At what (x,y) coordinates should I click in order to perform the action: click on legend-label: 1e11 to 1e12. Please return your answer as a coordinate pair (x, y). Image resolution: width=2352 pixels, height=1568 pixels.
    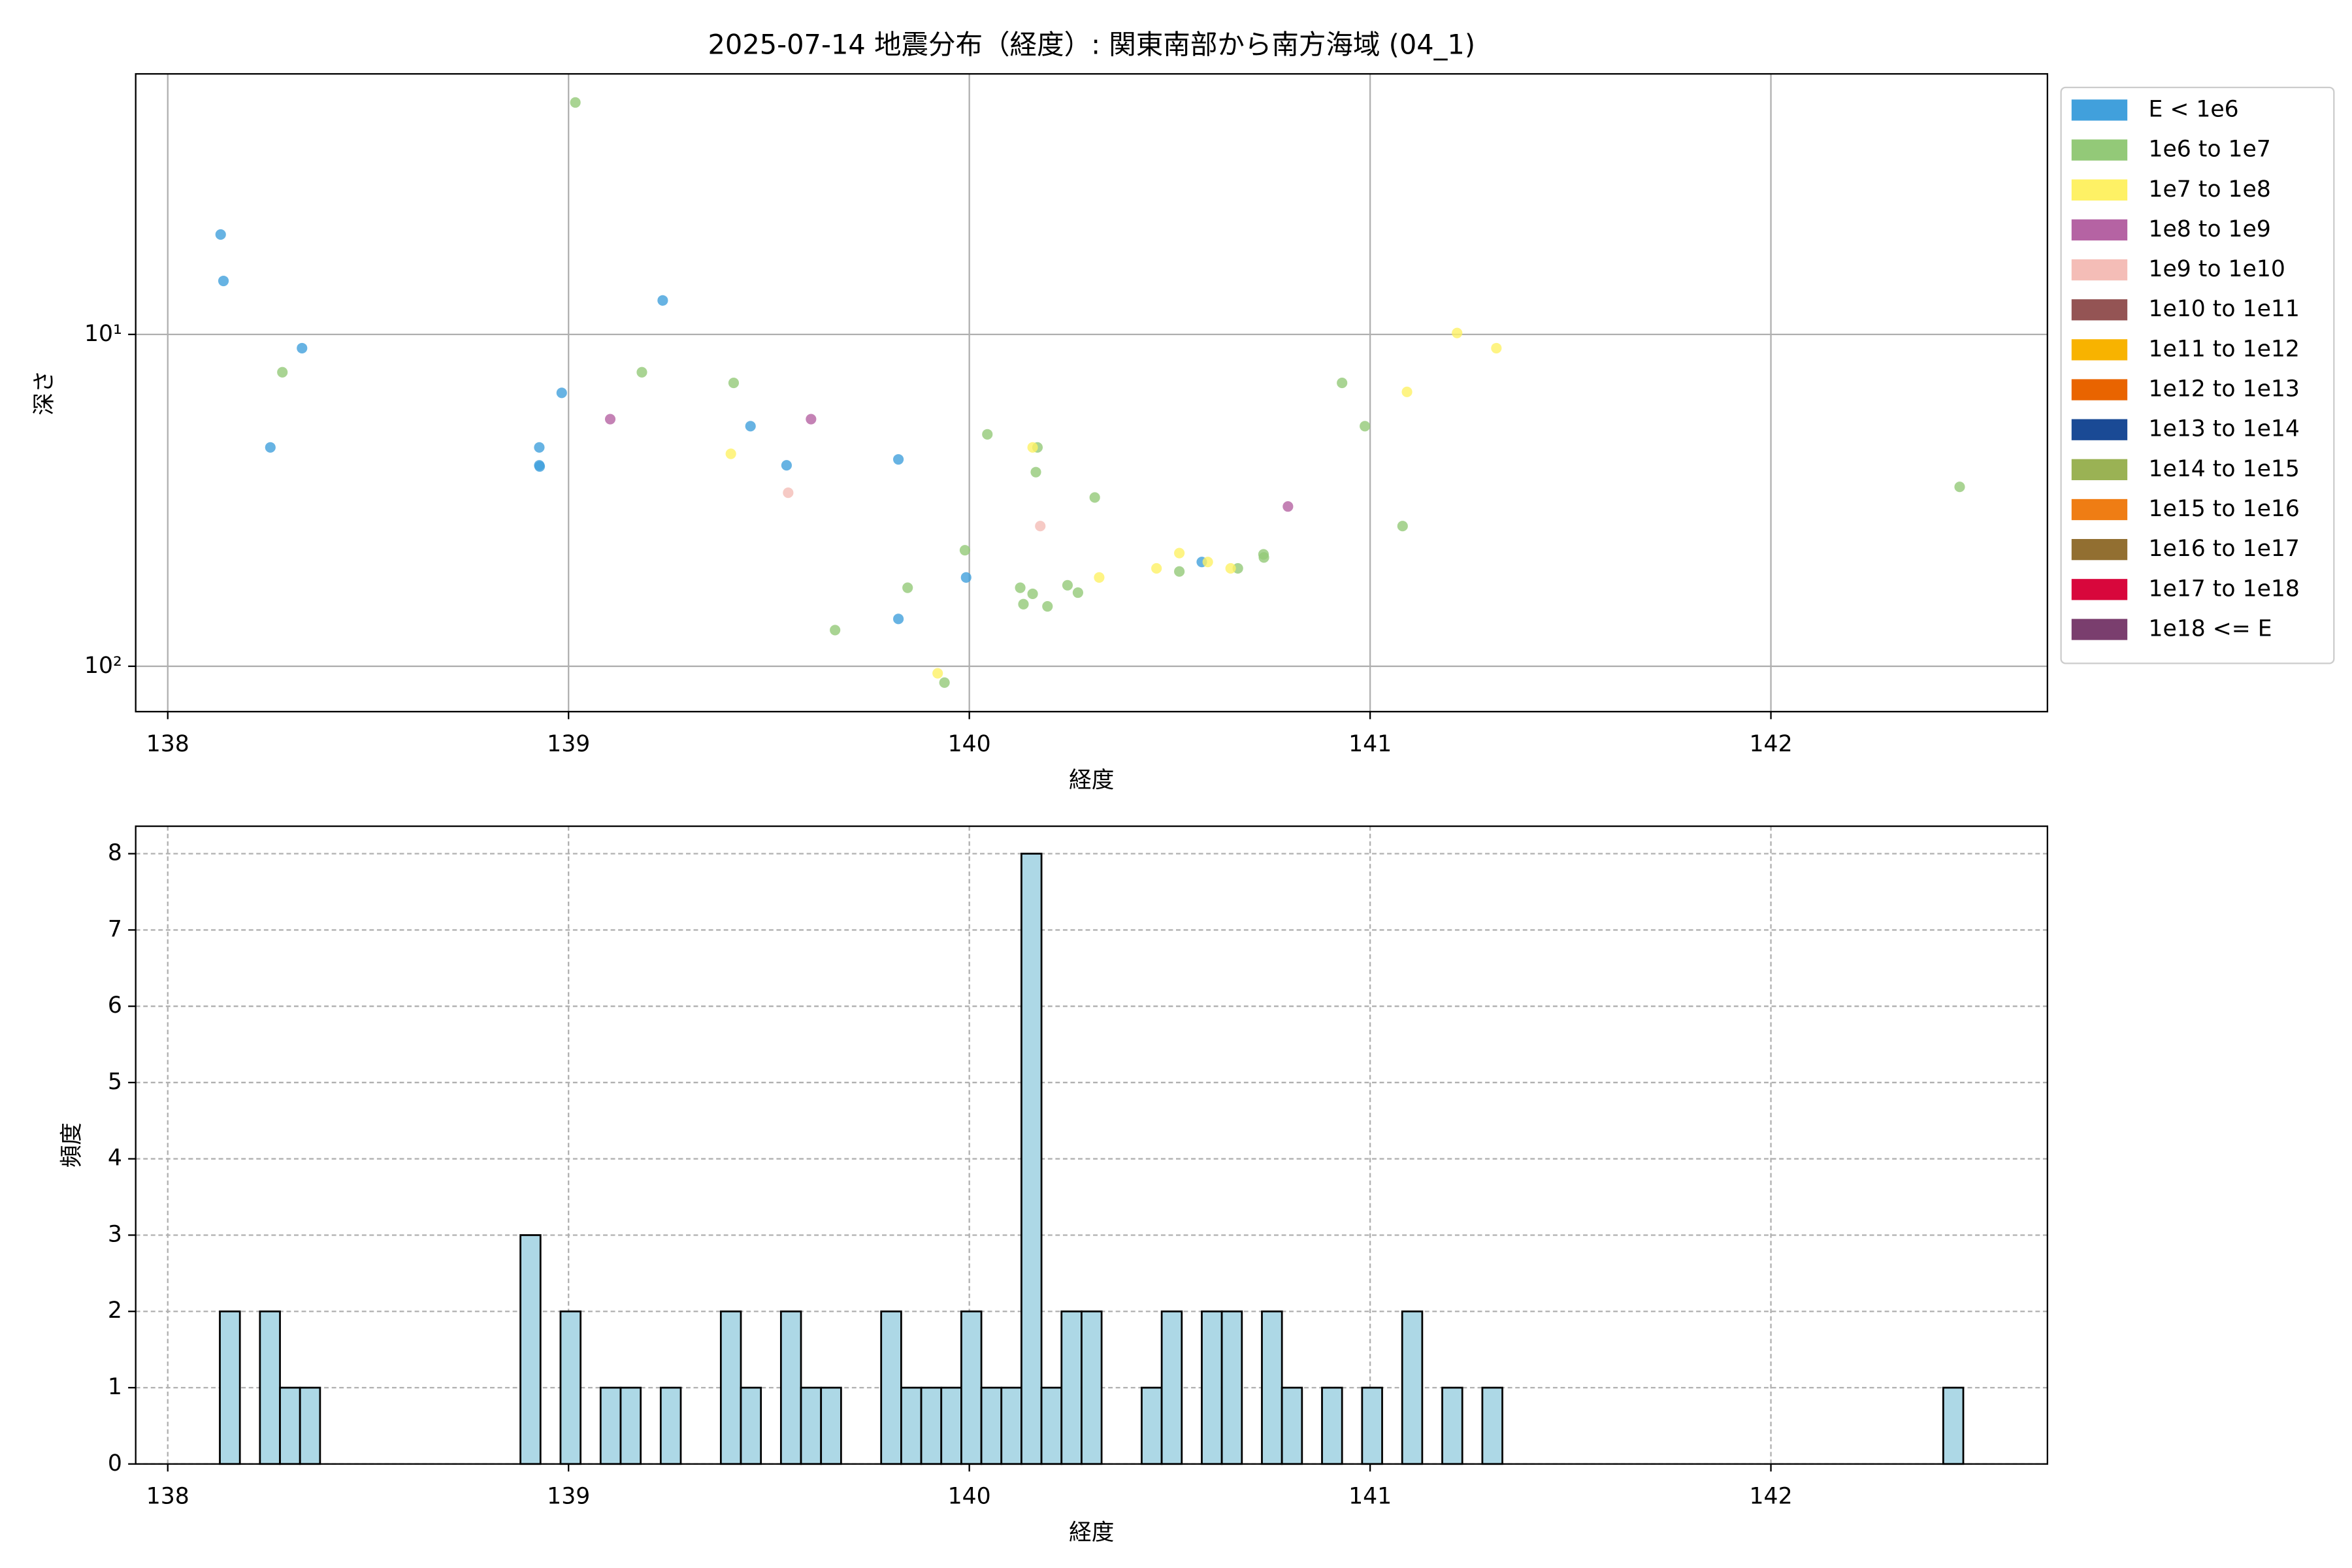
    Looking at the image, I should click on (2223, 349).